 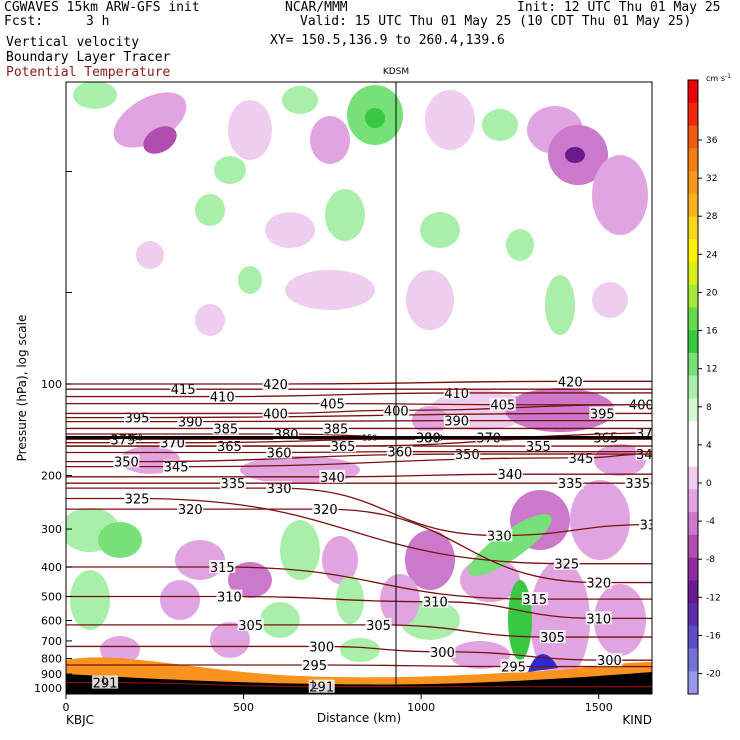 I want to click on isentrope-label: 390, so click(x=190, y=423).